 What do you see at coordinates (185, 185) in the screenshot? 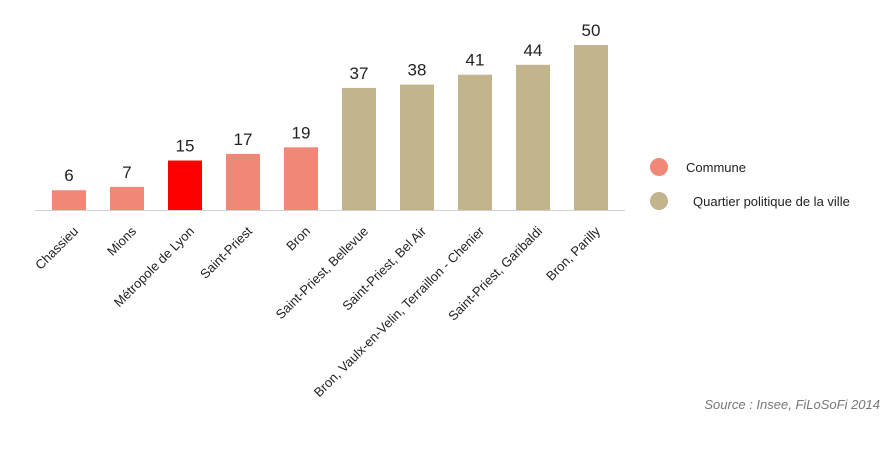
I see `bar-metropole-de-lyon` at bounding box center [185, 185].